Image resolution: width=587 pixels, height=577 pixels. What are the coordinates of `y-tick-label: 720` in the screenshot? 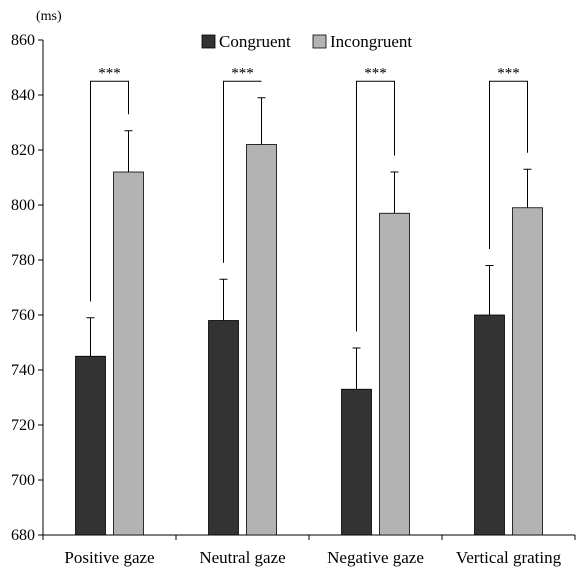 It's located at (23, 425).